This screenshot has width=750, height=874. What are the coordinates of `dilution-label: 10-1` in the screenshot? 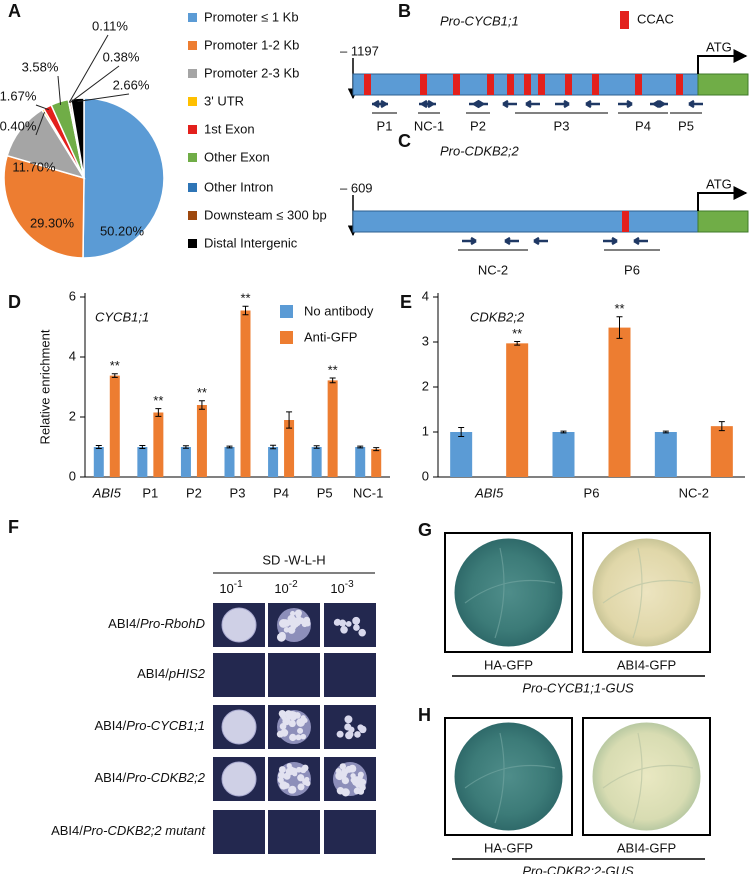 It's located at (231, 588).